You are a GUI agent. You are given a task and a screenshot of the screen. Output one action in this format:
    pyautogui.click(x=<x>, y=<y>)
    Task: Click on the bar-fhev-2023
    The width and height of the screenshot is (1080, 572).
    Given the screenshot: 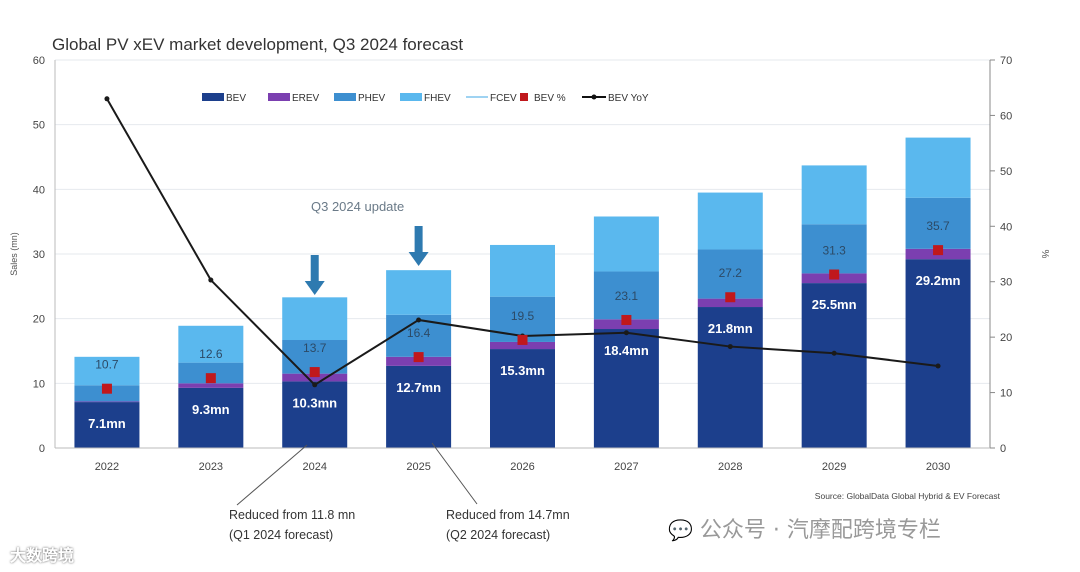 What is the action you would take?
    pyautogui.click(x=211, y=344)
    